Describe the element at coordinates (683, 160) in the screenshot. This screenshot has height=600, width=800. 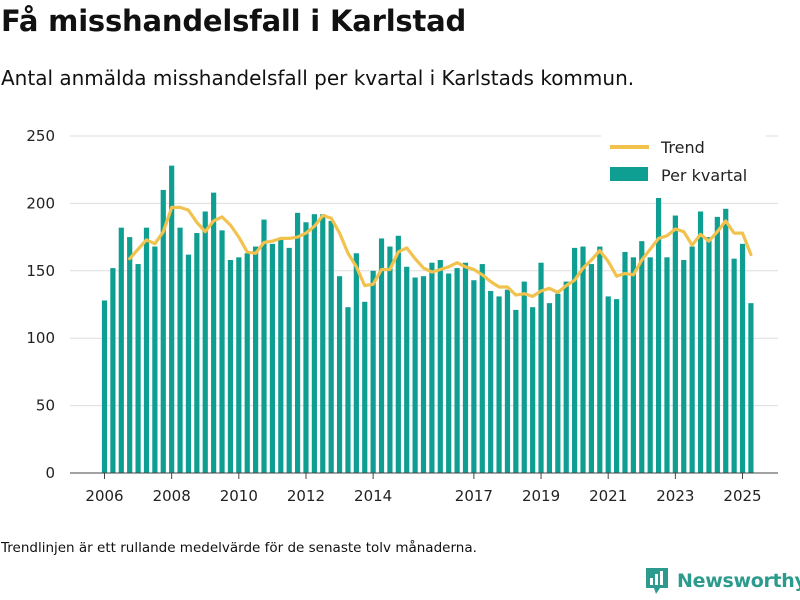
I see `legend: Trend Per kvartal` at that location.